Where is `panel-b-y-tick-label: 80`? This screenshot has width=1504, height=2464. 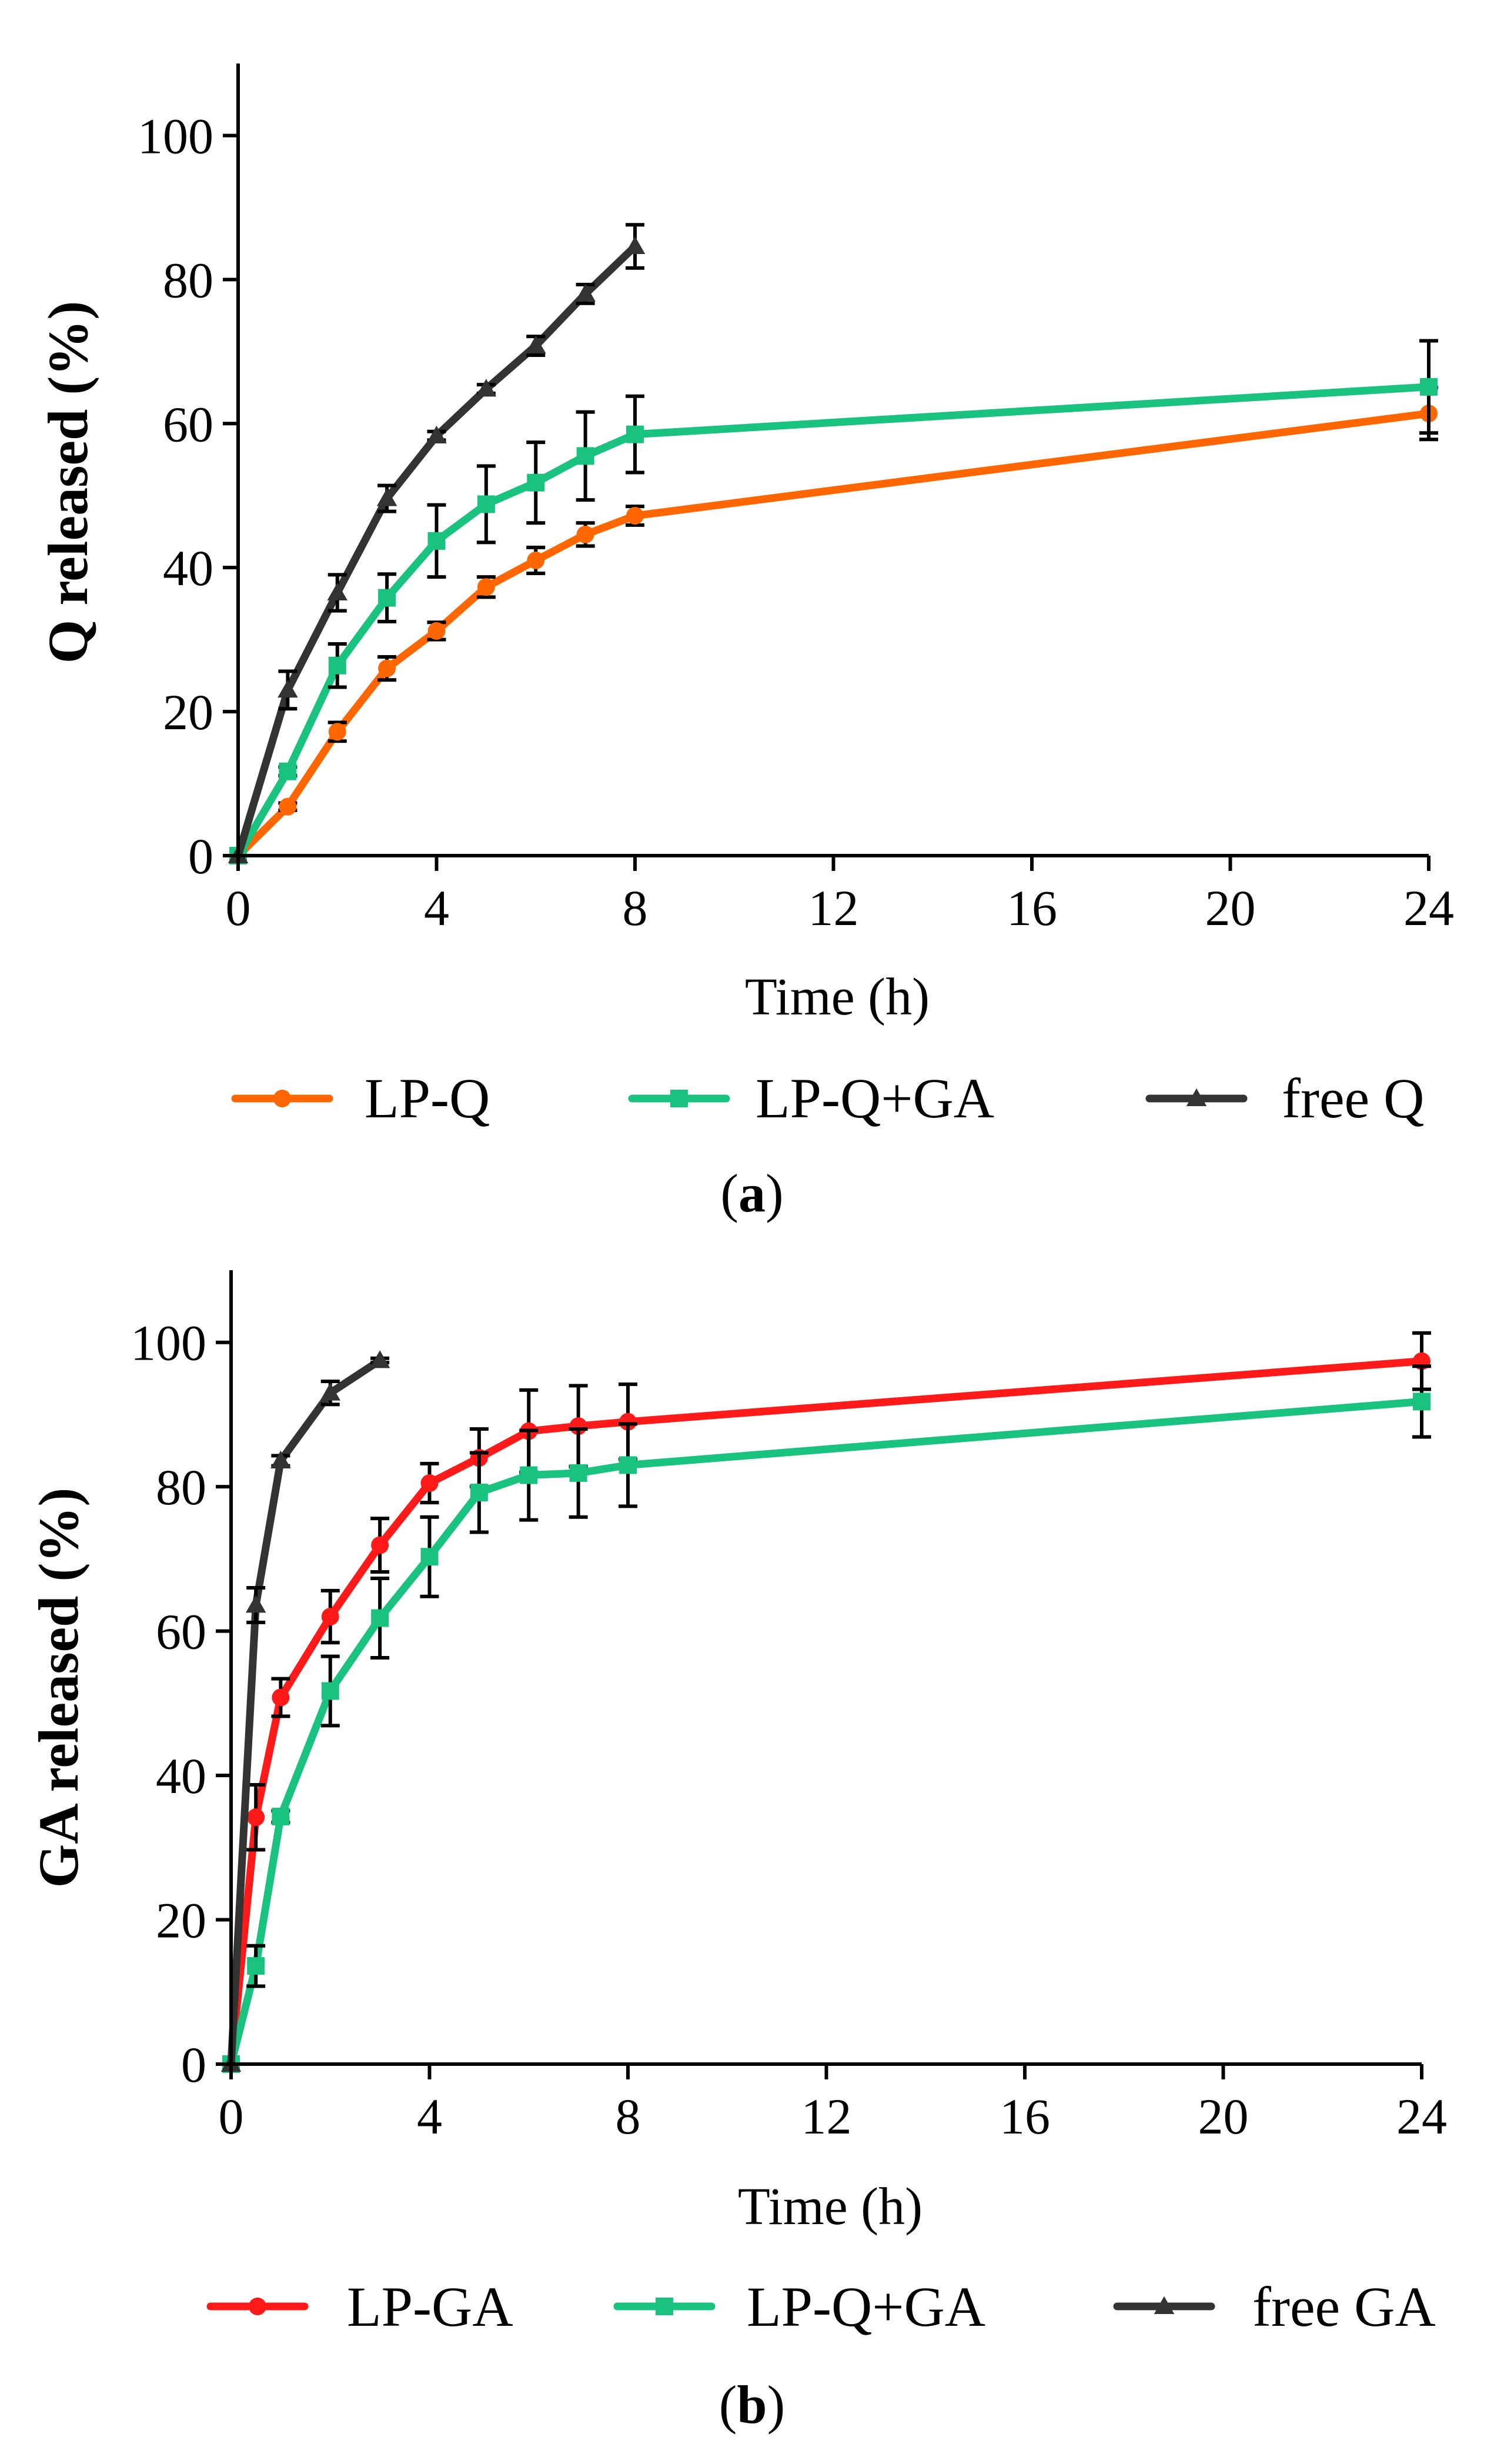 panel-b-y-tick-label: 80 is located at coordinates (181, 1487).